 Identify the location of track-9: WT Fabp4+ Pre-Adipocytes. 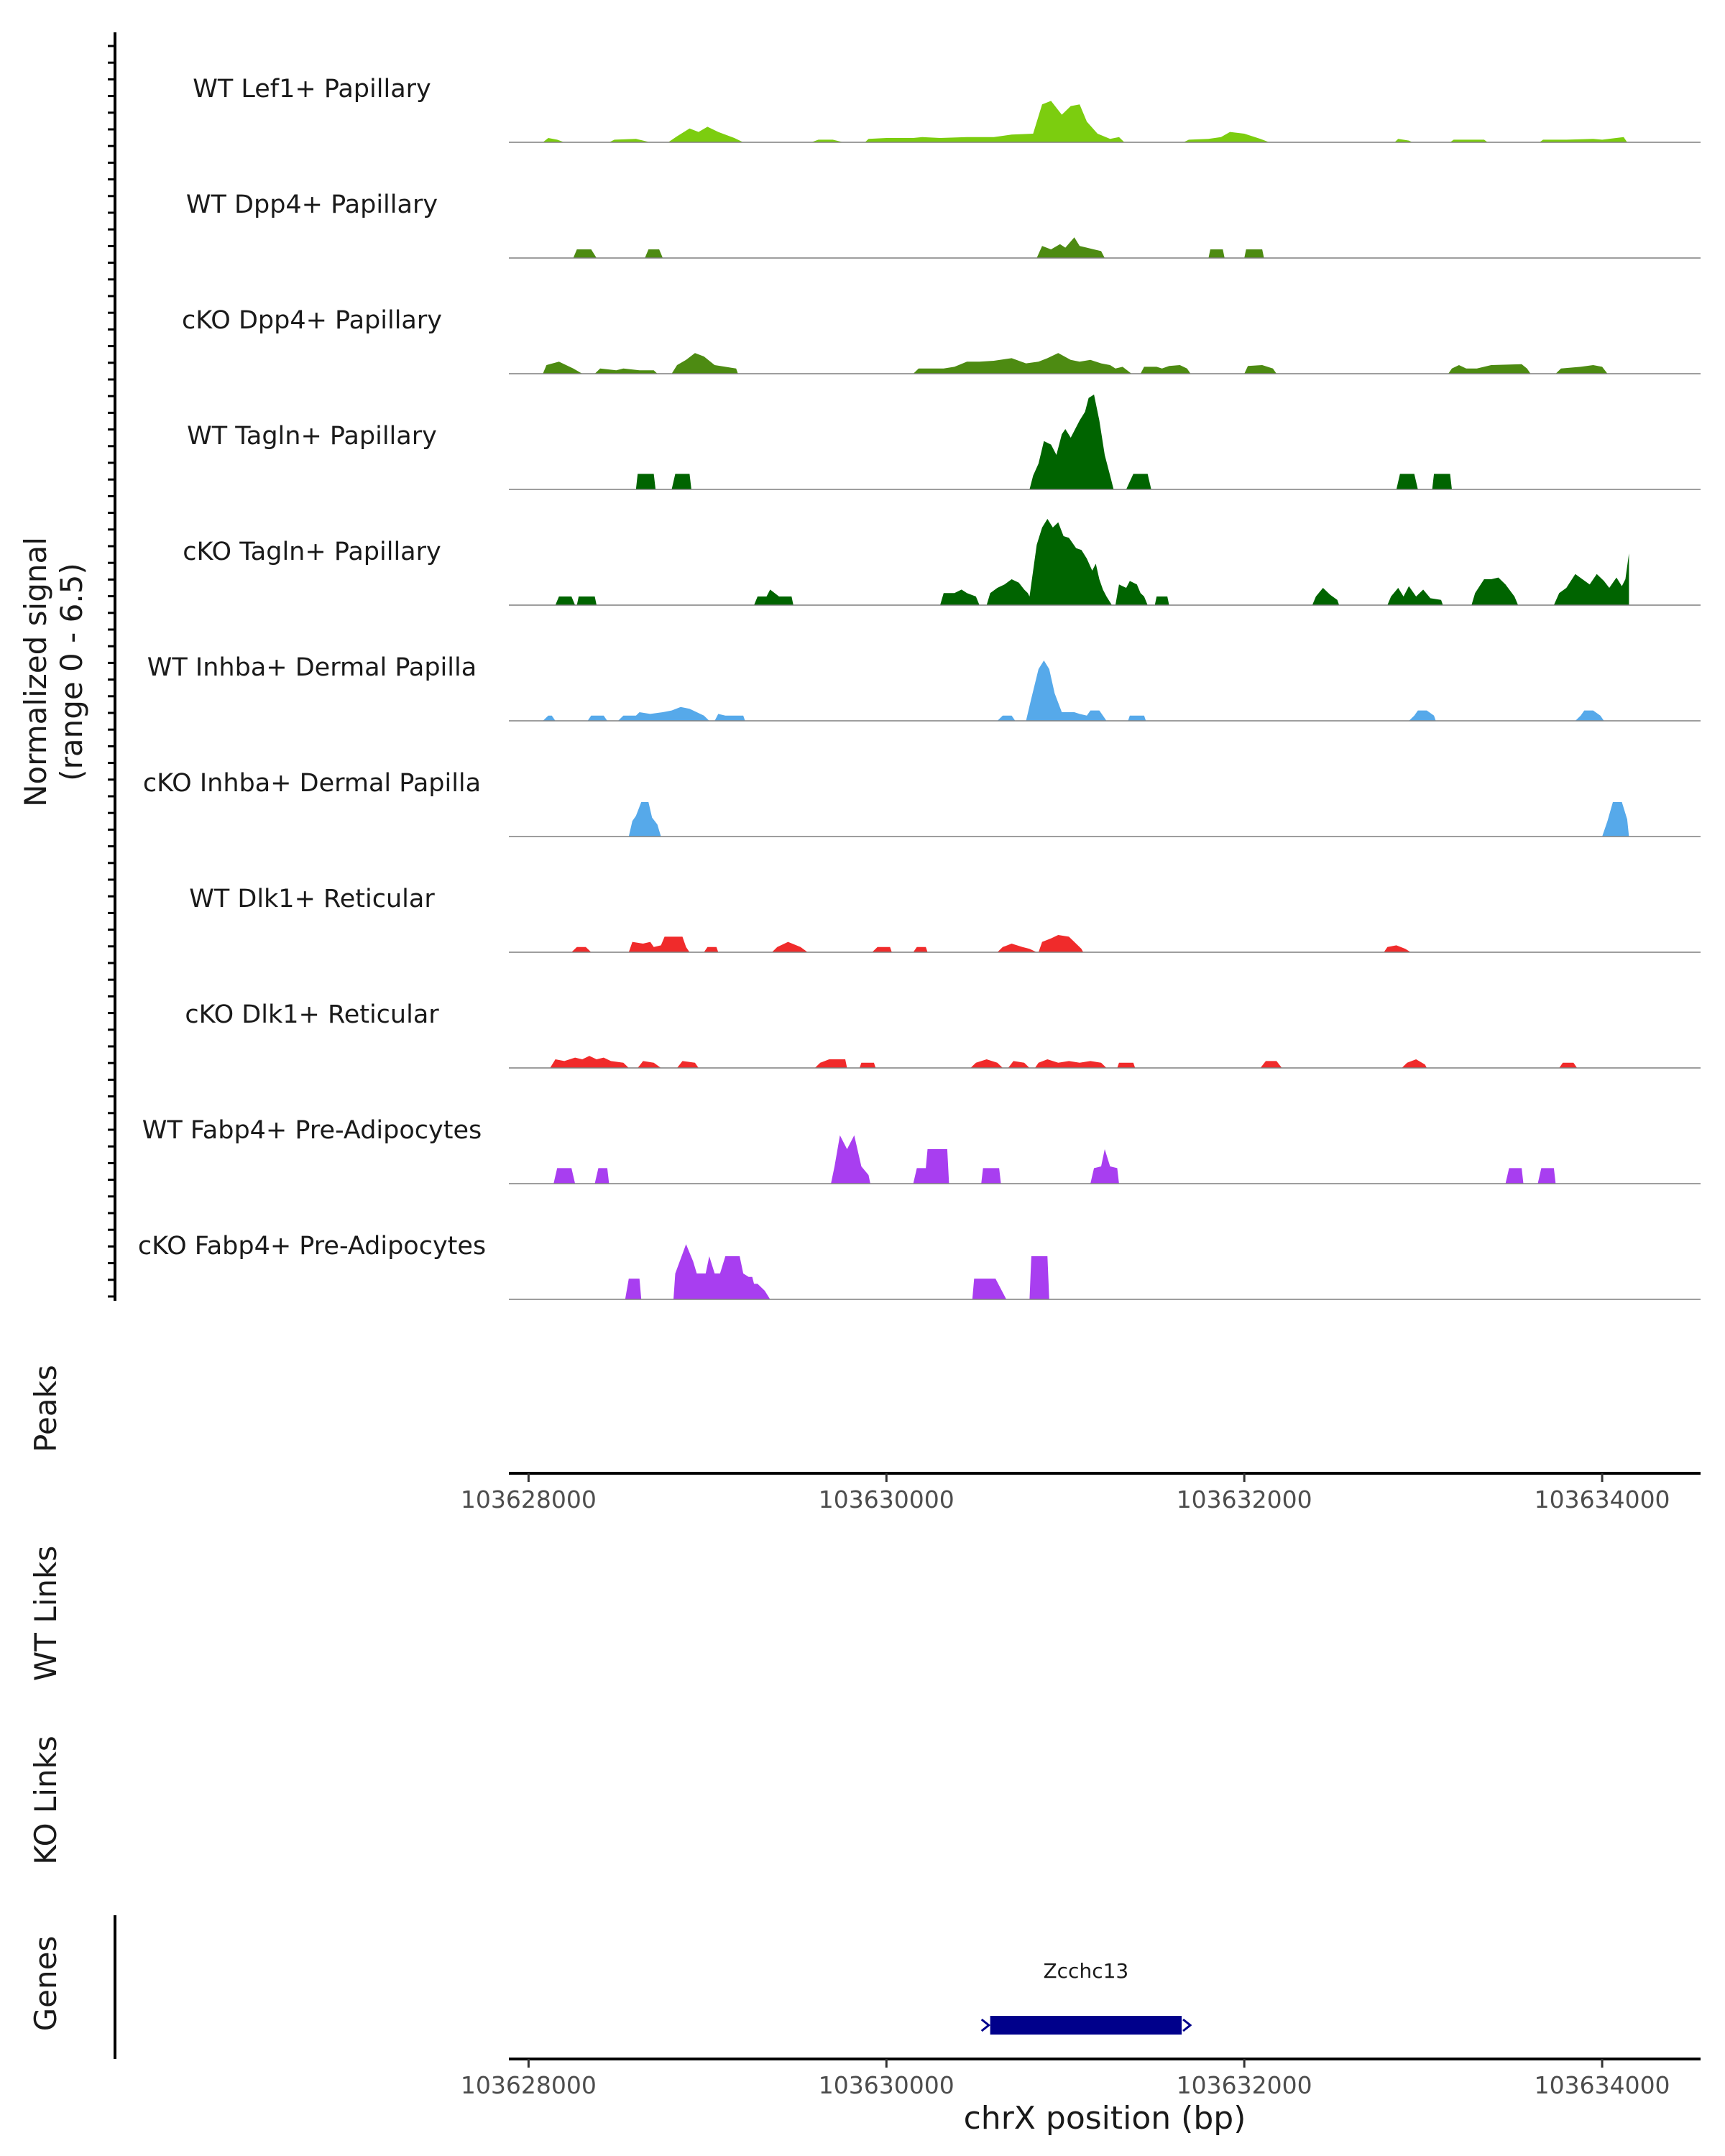
(921, 1150).